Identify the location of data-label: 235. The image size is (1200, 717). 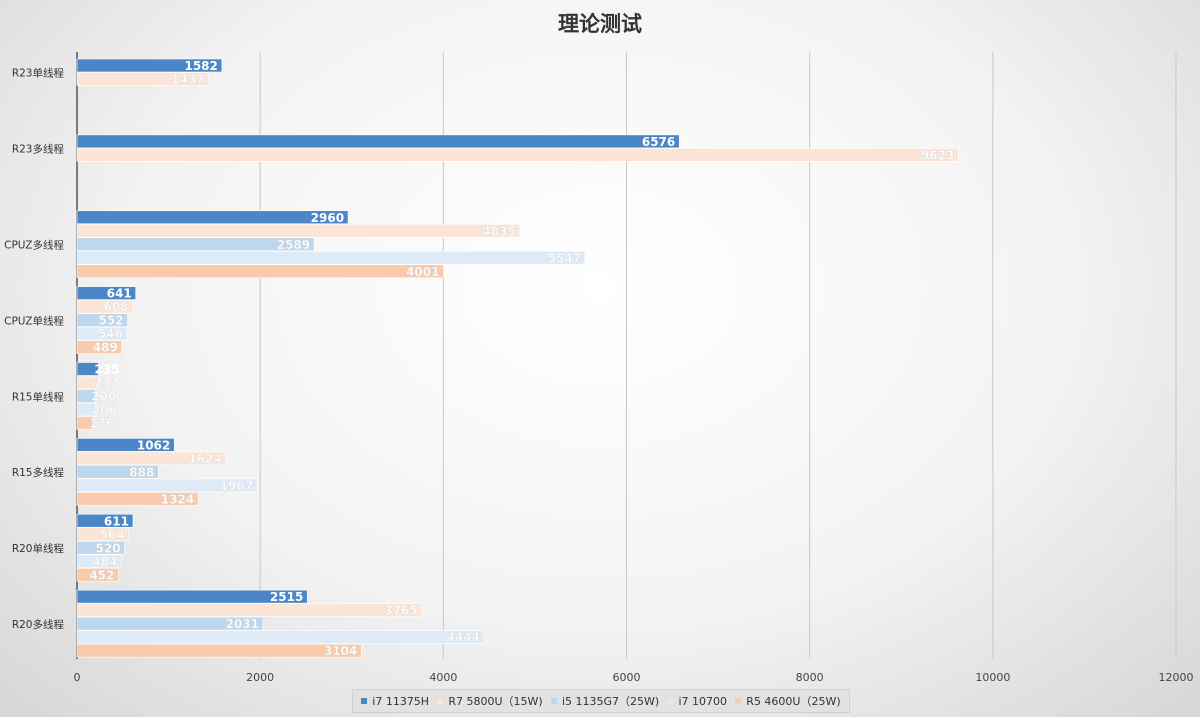
(107, 370).